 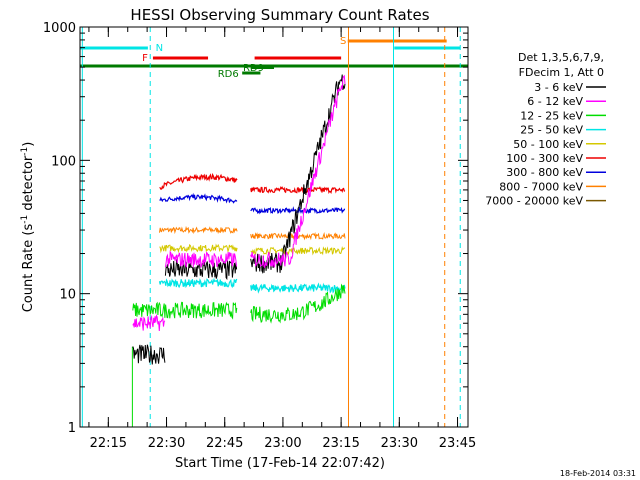 What do you see at coordinates (561, 57) in the screenshot?
I see `legend-header-line-1: Det 1,3,5,6,7,9,` at bounding box center [561, 57].